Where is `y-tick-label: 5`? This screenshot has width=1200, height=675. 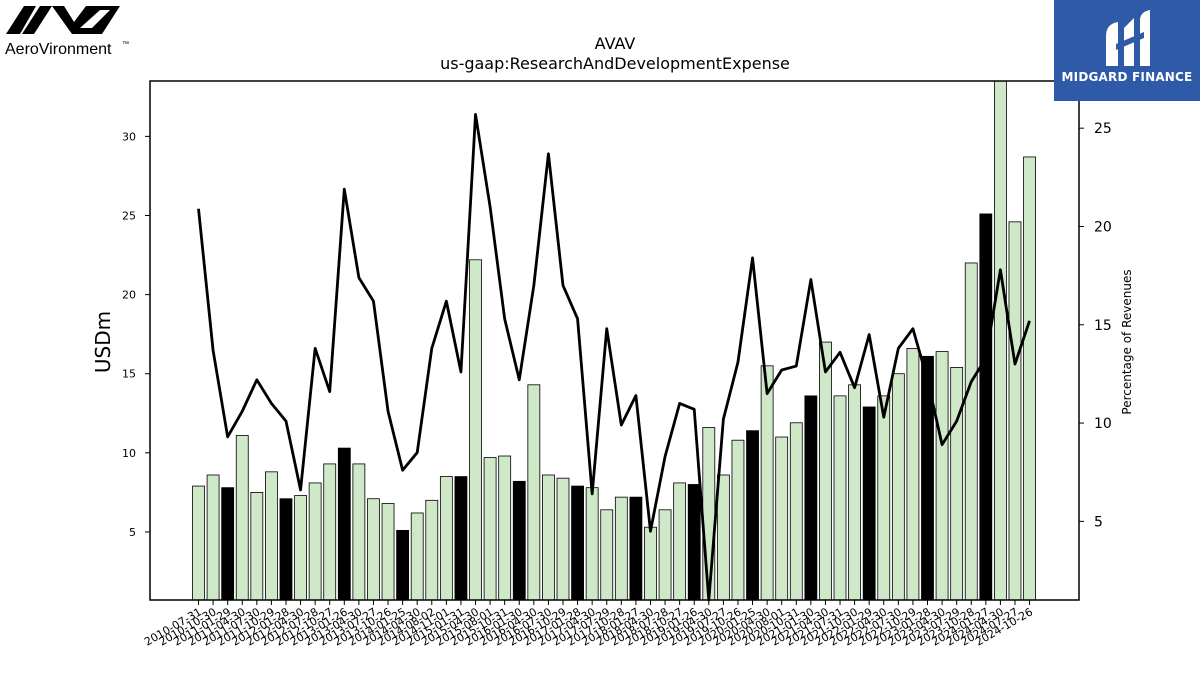 y-tick-label: 5 is located at coordinates (132, 532).